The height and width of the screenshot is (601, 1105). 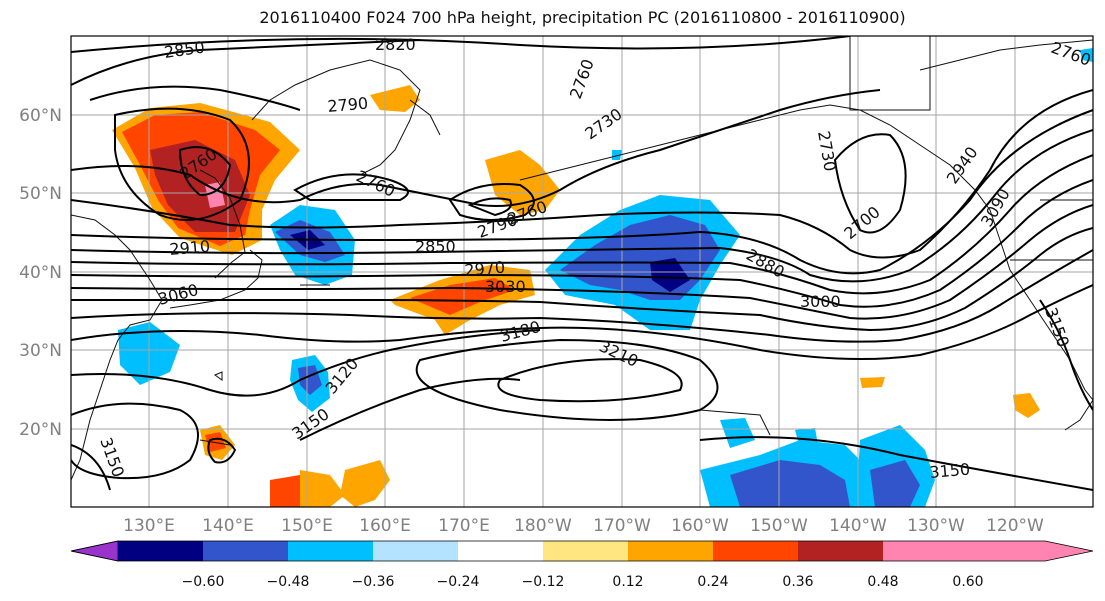 I want to click on colorbar-under-arrow, so click(x=94, y=551).